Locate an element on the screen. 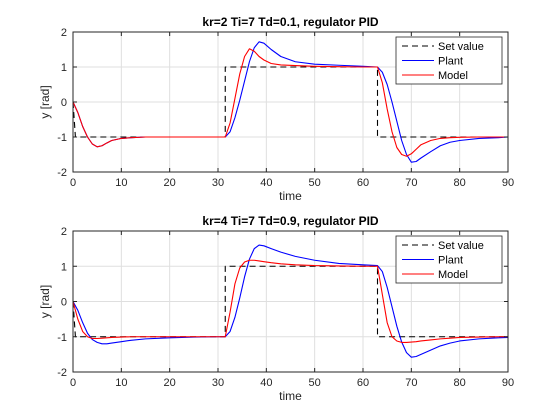  chart-title: kr=2 Ti=7 Td=0.1, regulator PID is located at coordinates (290, 22).